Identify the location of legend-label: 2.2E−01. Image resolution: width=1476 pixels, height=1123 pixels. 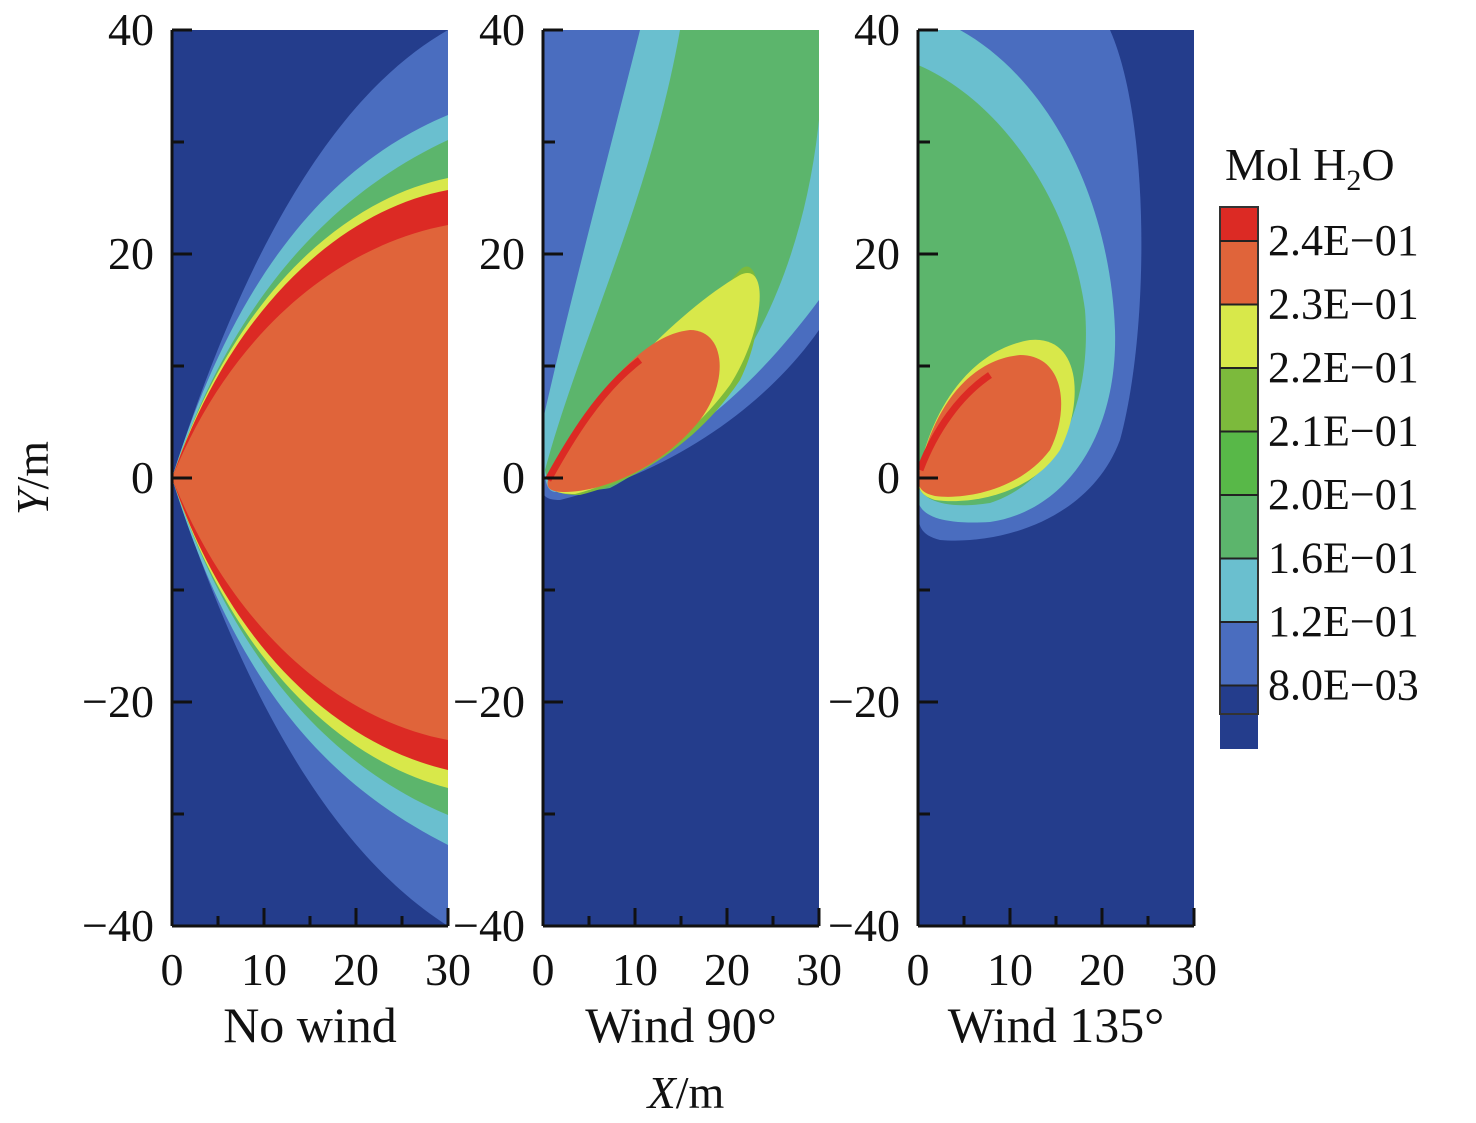
(1343, 367).